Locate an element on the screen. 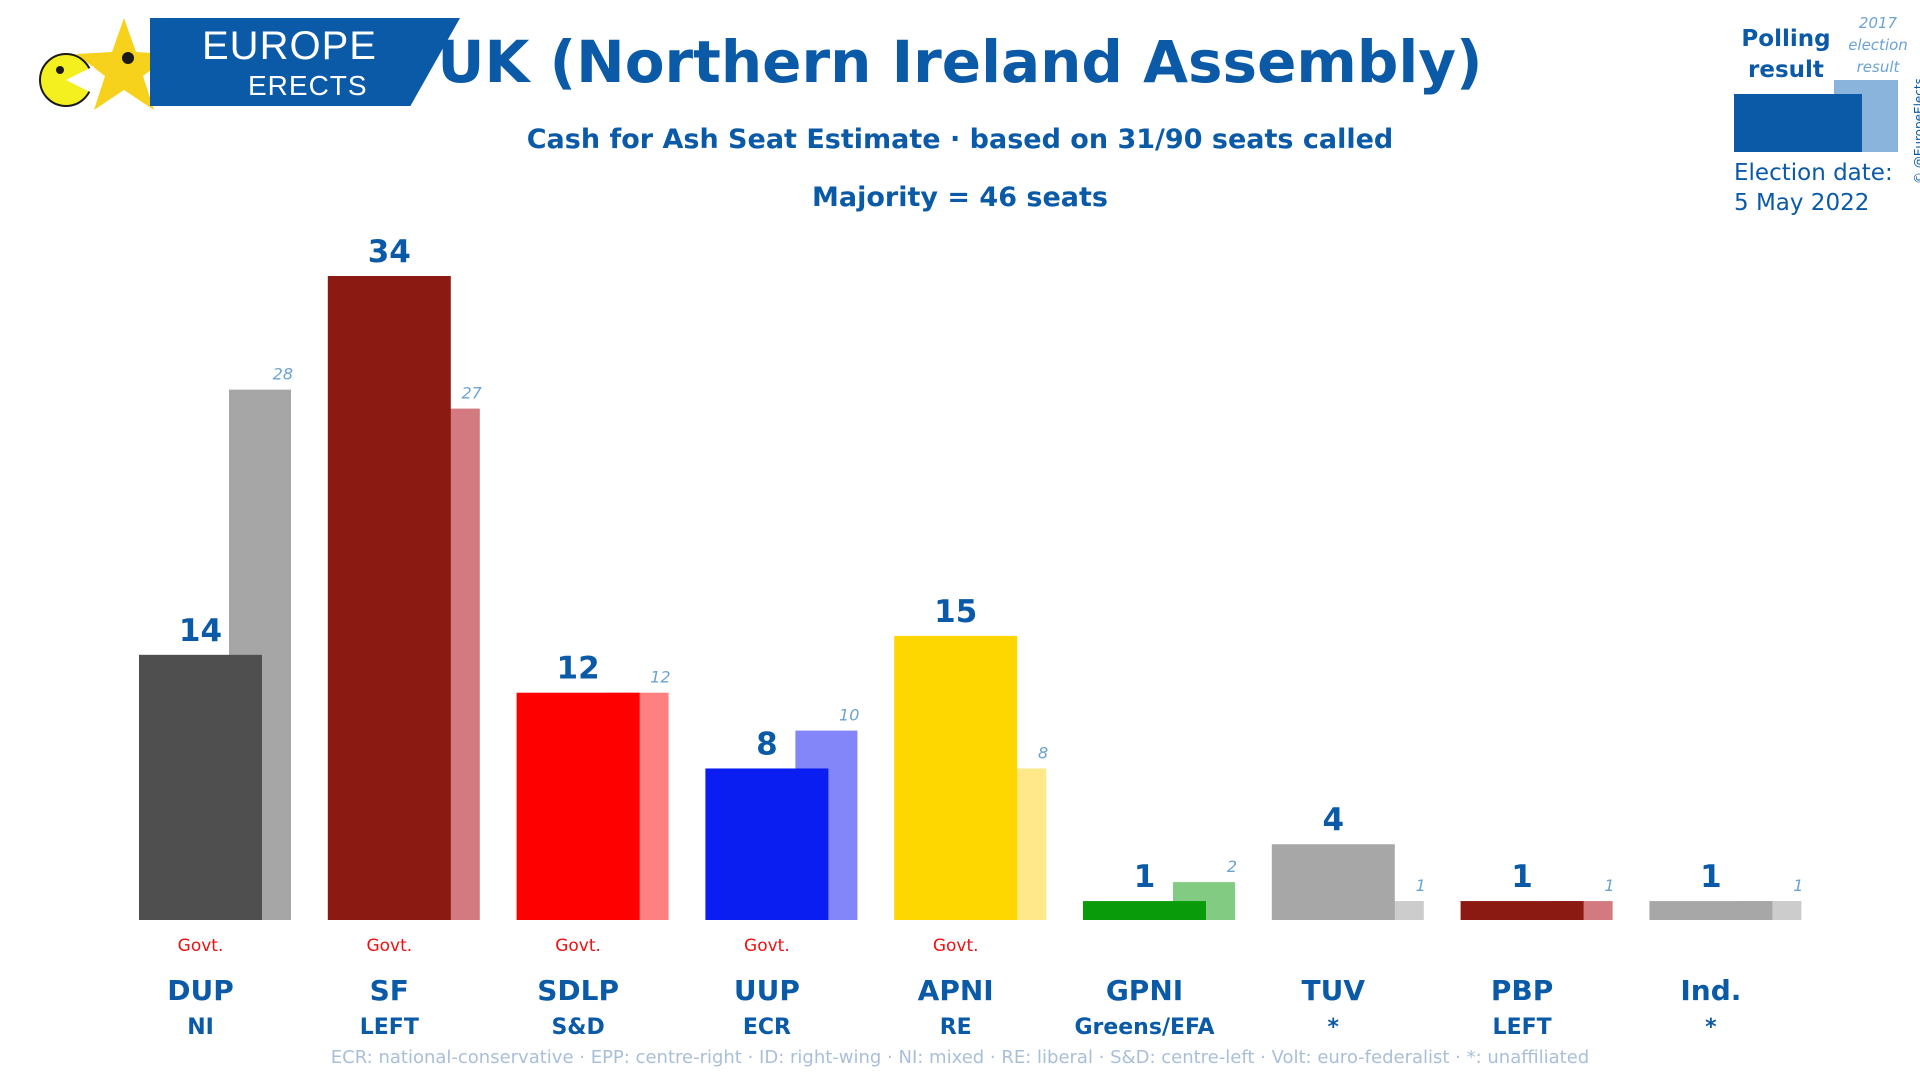 The height and width of the screenshot is (1080, 1920). party-group-pbp: LEFT is located at coordinates (1522, 1027).